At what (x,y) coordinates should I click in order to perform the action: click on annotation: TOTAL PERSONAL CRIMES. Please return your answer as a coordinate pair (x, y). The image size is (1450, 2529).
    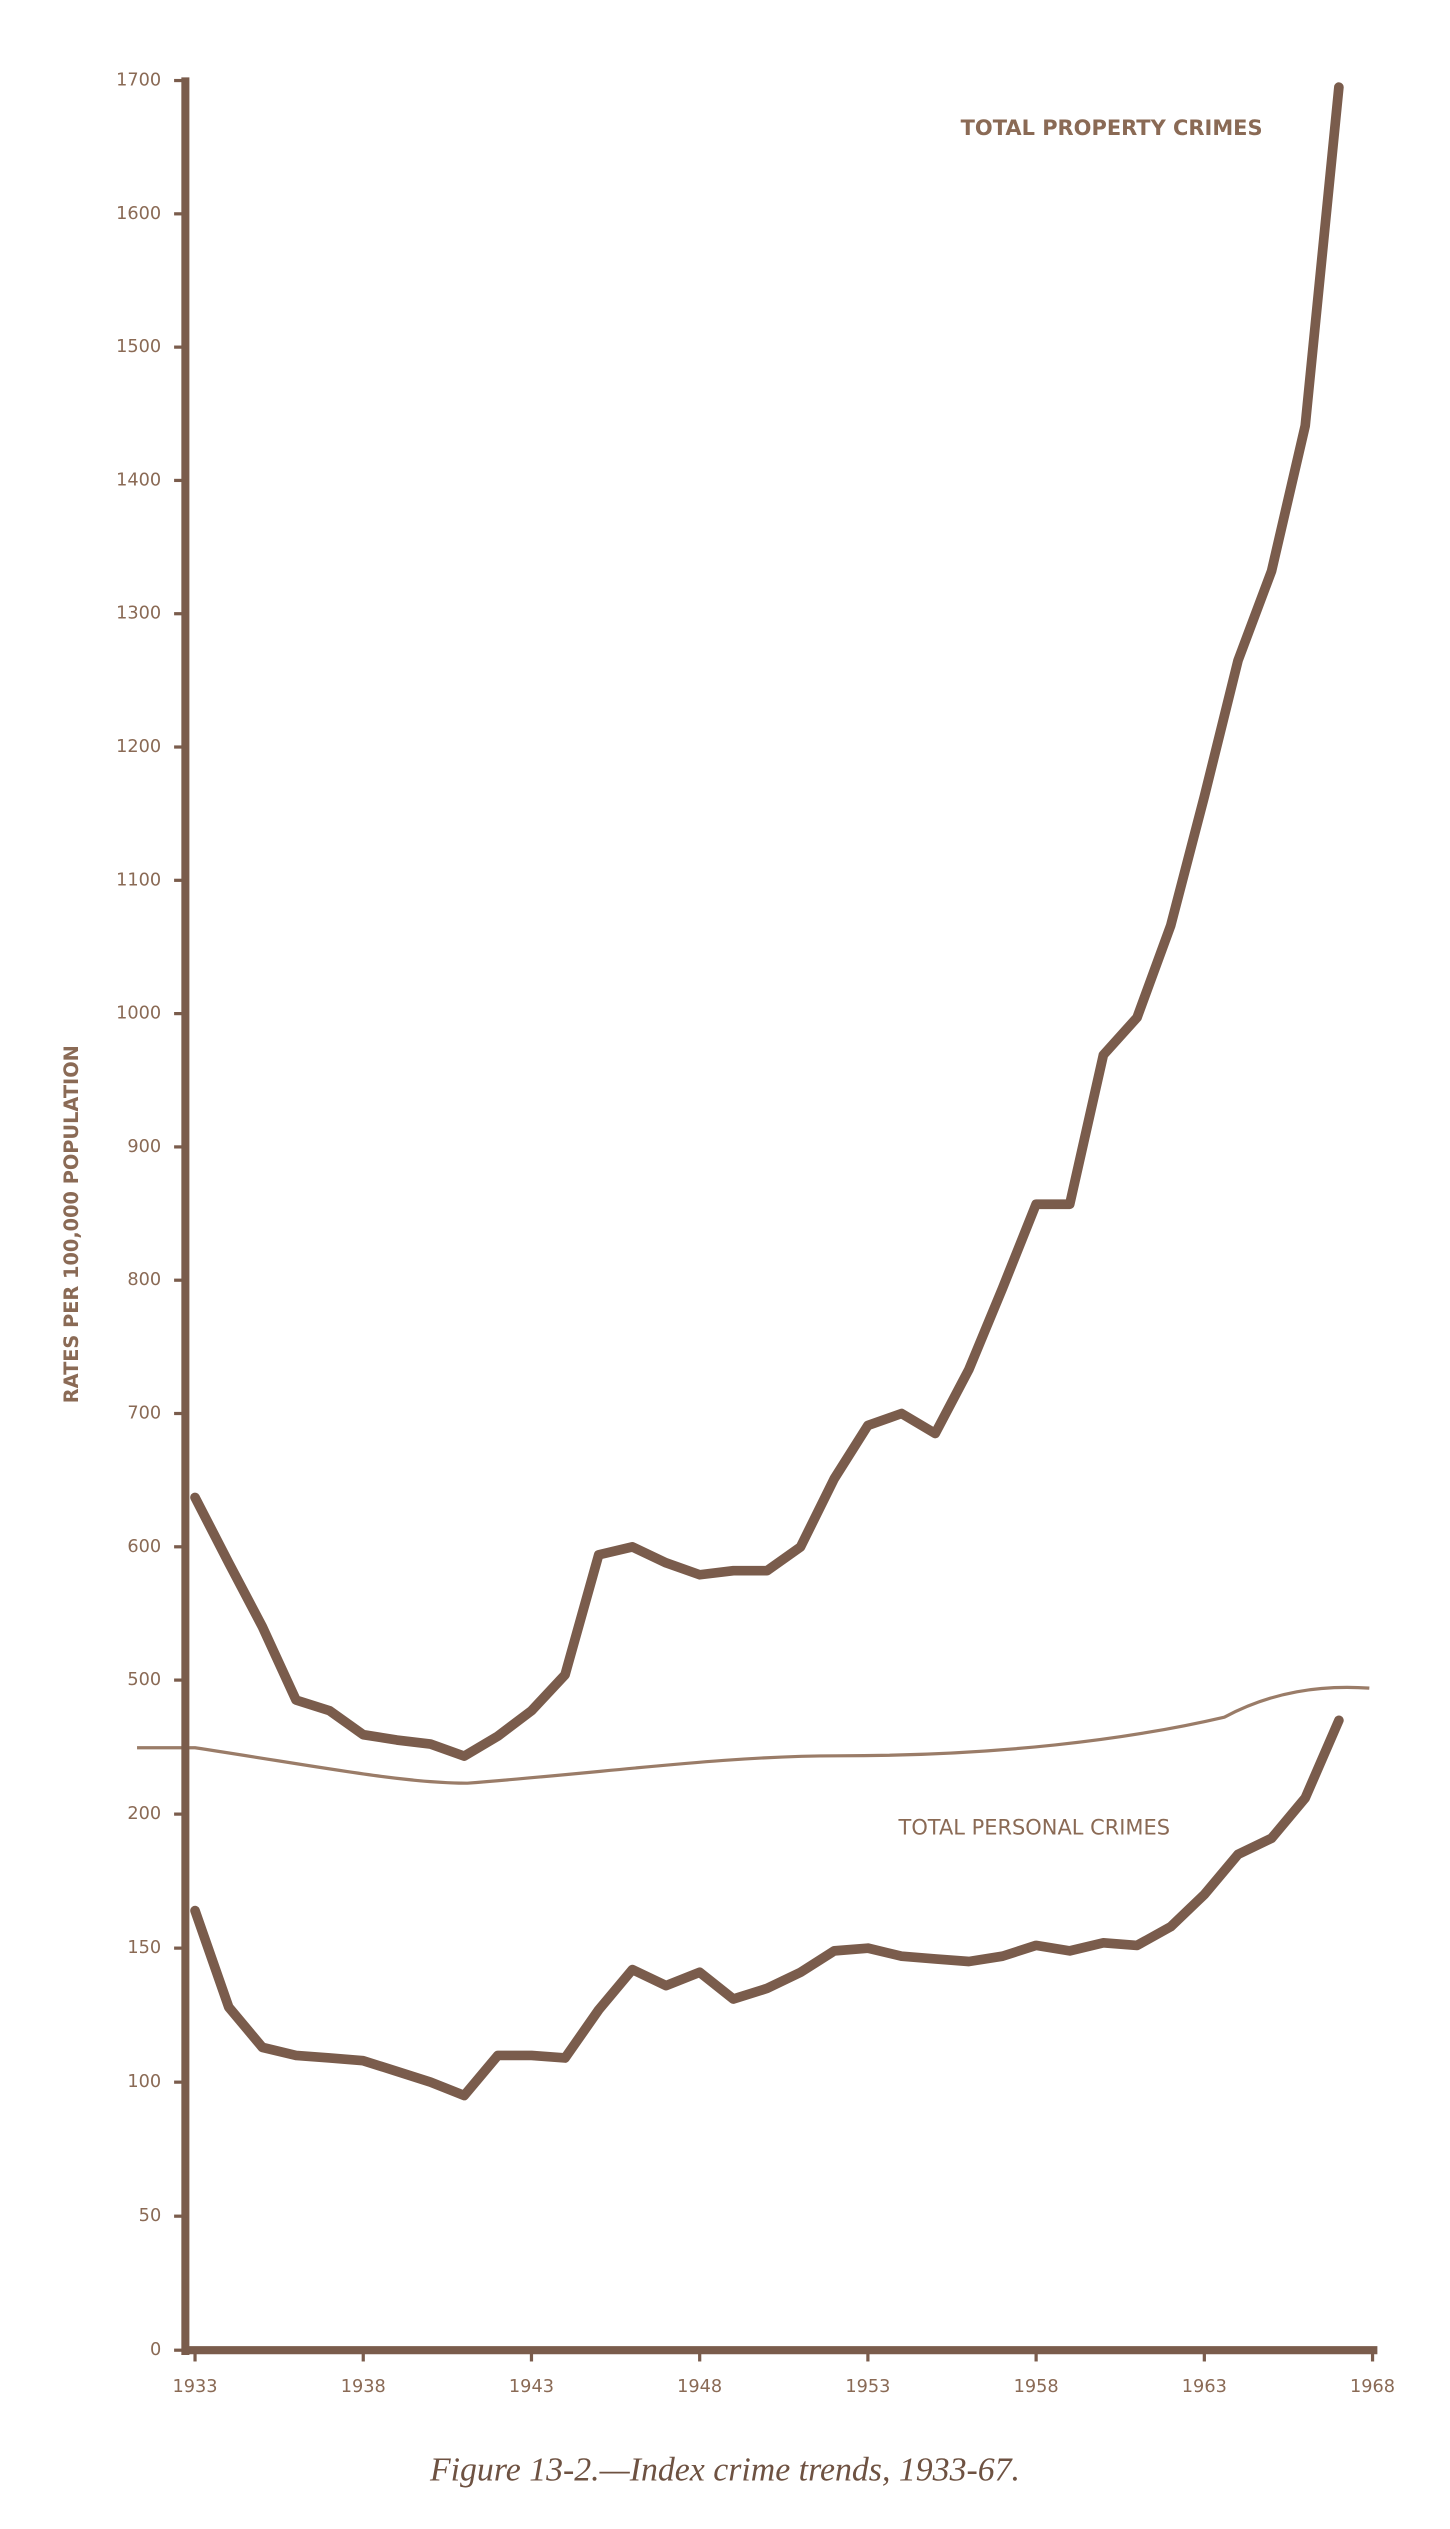
    Looking at the image, I should click on (1034, 1827).